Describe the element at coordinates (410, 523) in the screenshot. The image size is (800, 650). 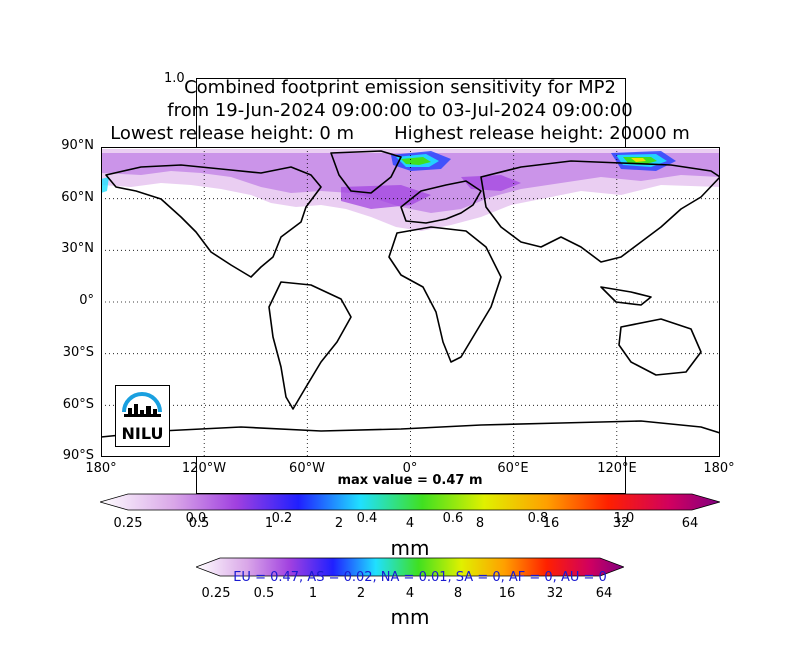
I see `cb-main-tick: 4` at that location.